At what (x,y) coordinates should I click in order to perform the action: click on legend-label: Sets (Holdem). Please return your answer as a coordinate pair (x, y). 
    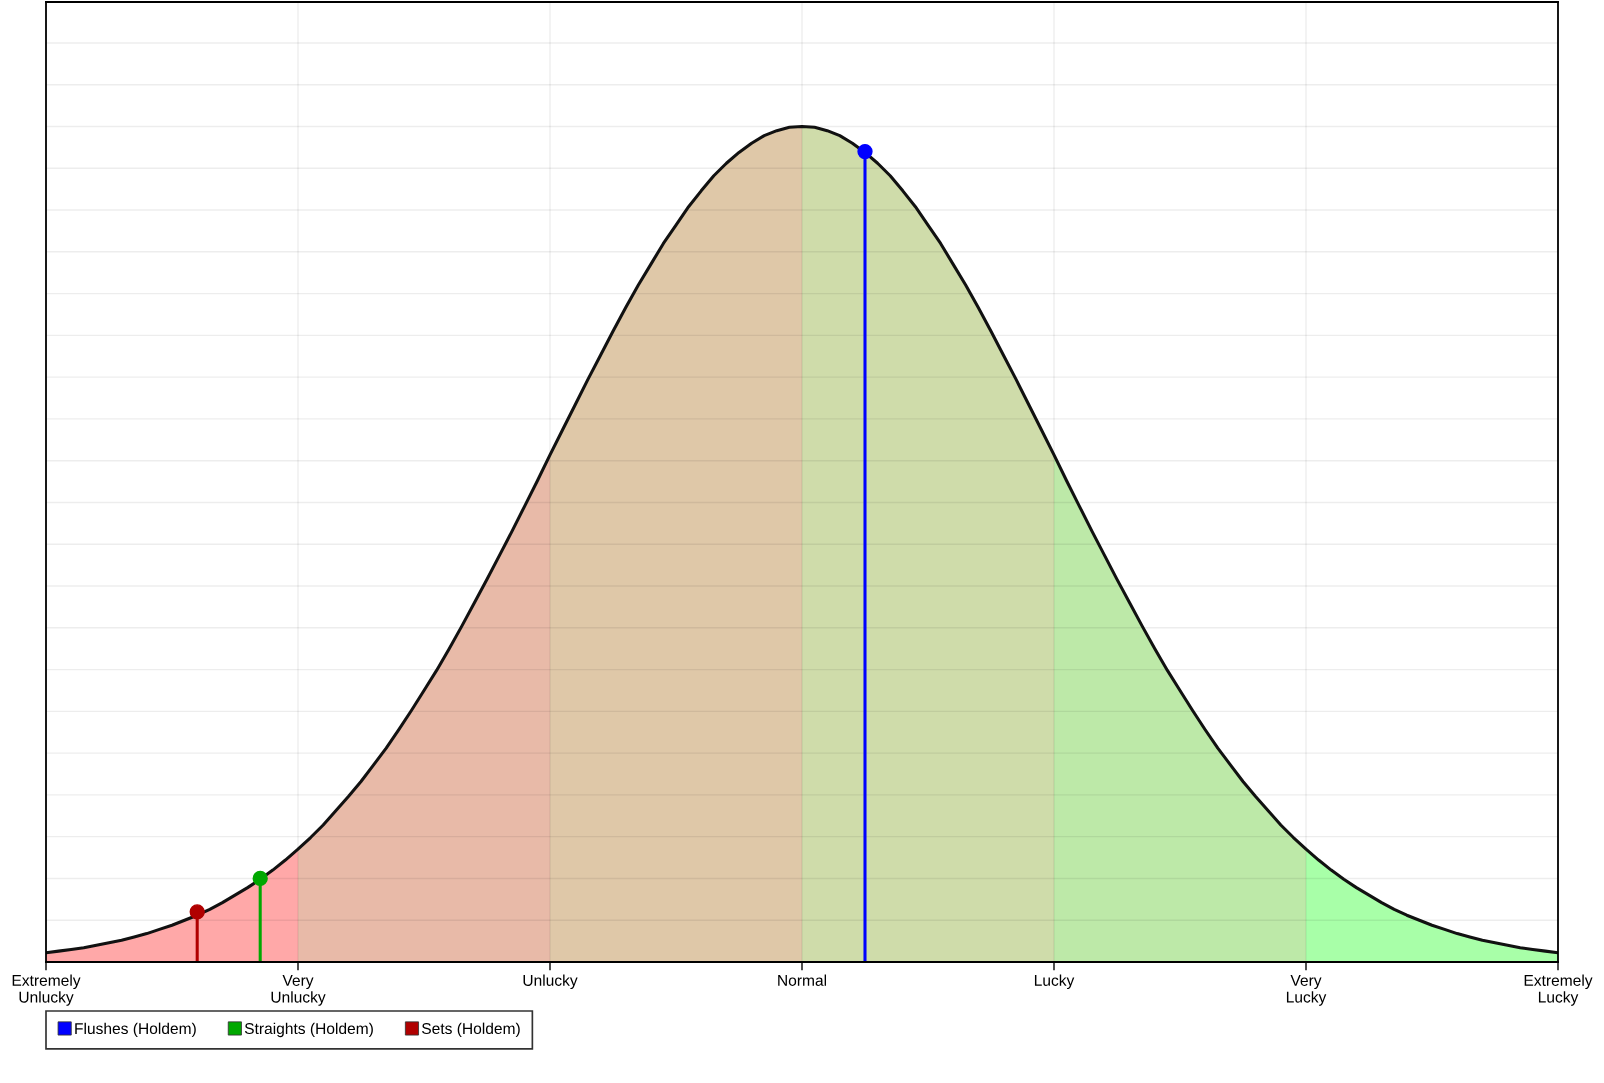
    Looking at the image, I should click on (471, 1030).